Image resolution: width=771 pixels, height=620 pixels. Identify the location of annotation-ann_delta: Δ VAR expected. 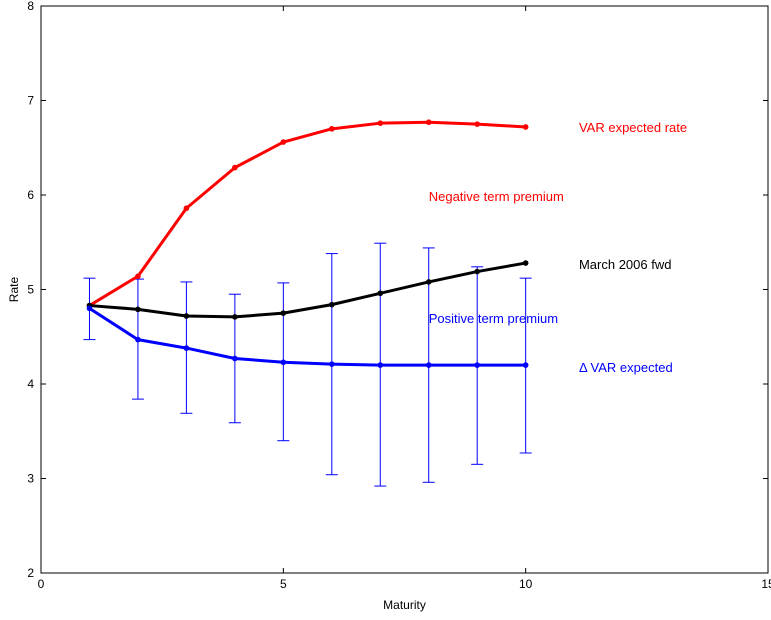
(626, 367).